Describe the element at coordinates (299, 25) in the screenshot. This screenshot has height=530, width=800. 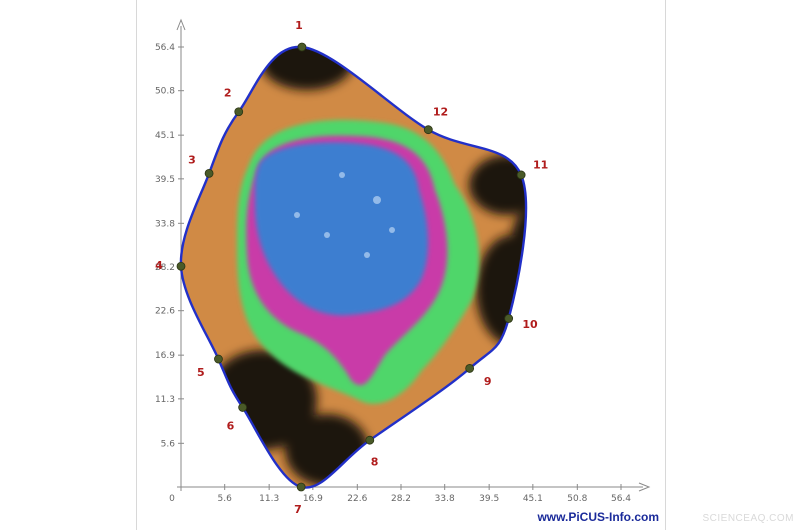
I see `measurement-label: 1` at that location.